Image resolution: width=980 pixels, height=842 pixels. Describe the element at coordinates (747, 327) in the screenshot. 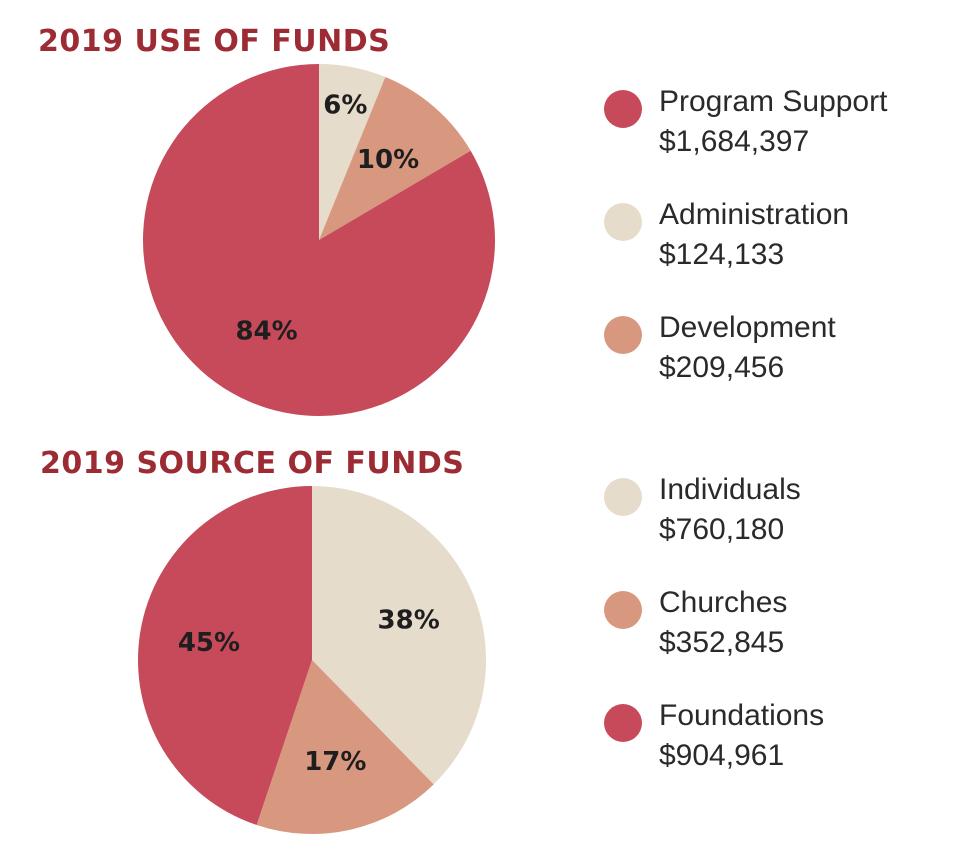

I see `legend-label: Development` at that location.